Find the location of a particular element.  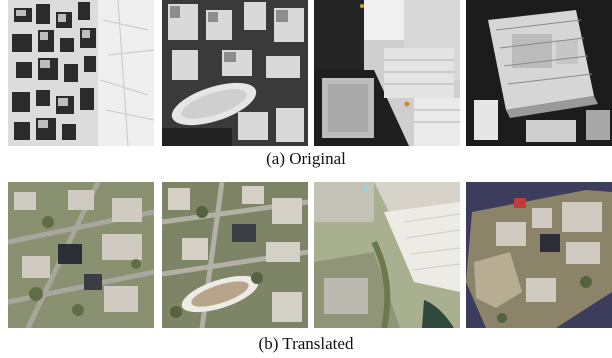

translated-aerial-town-image is located at coordinates (81, 255).